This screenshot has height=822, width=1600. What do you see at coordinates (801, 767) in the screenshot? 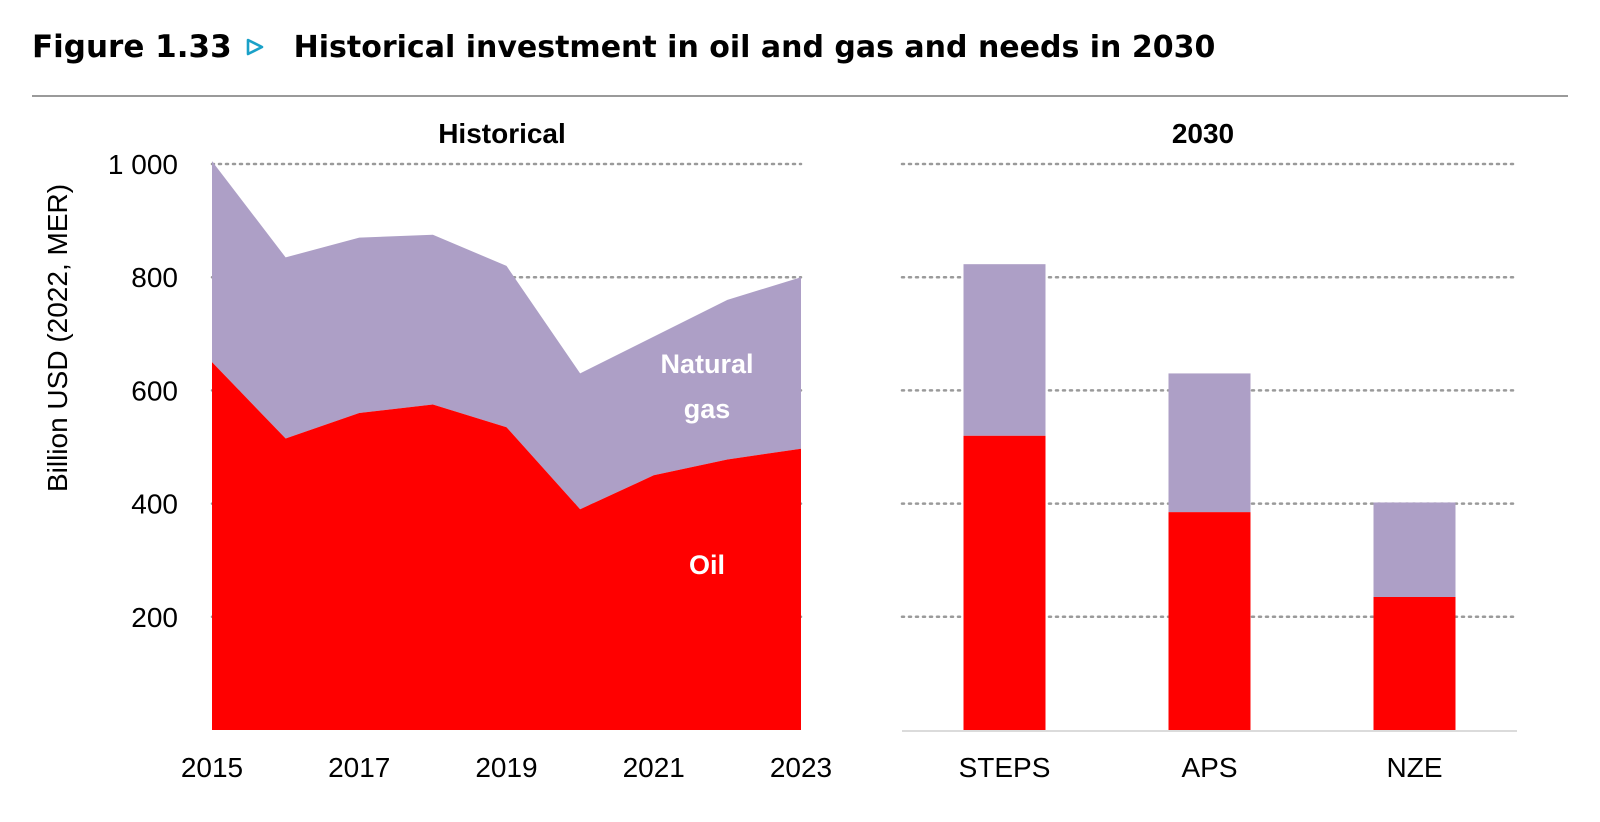
I see `x-tick-label: 2023` at bounding box center [801, 767].